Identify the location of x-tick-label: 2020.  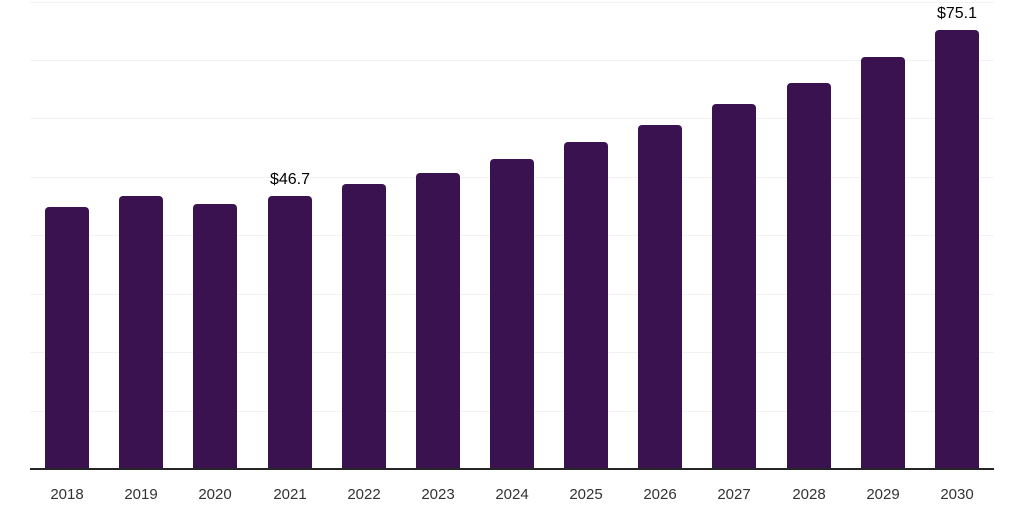
(215, 494).